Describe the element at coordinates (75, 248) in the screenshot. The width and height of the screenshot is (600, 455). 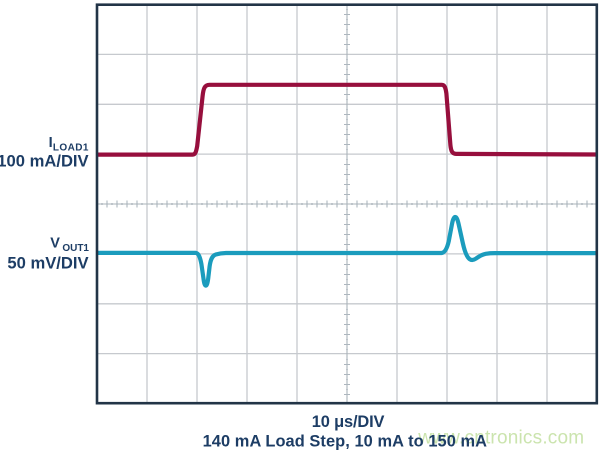
I see `svg-text: OUT1` at that location.